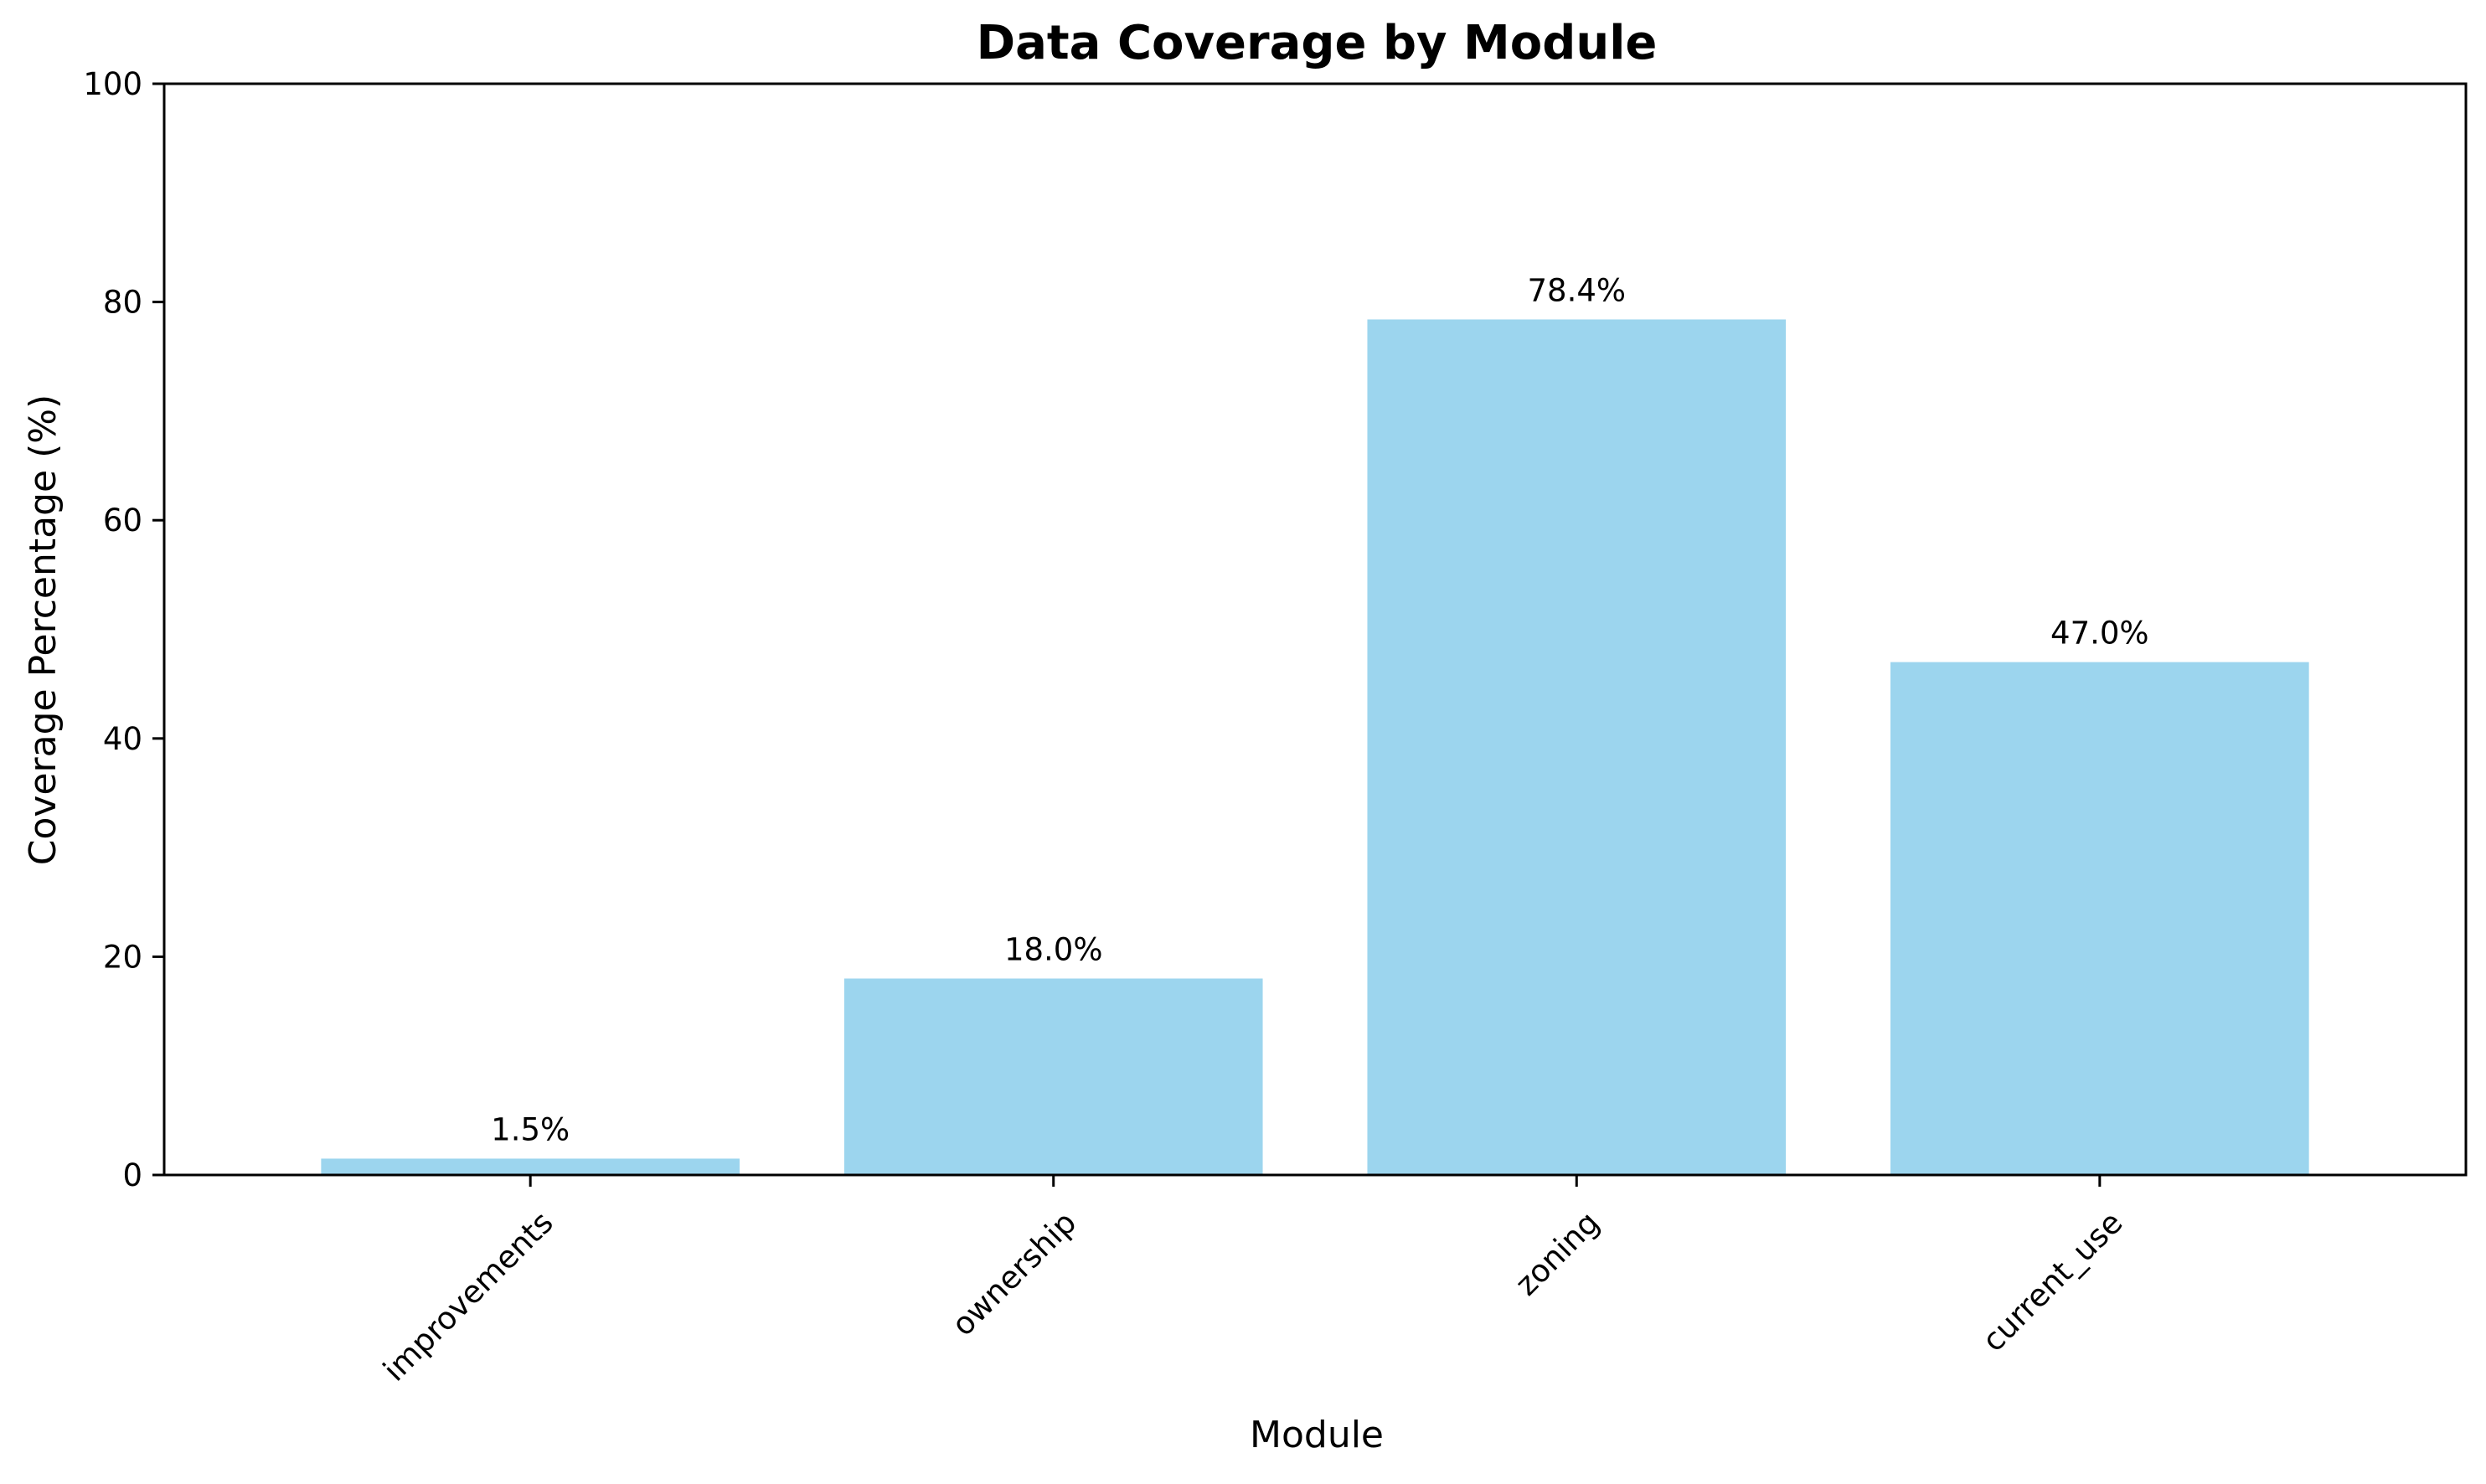 The height and width of the screenshot is (1484, 2486). What do you see at coordinates (123, 520) in the screenshot?
I see `y-tick-label: 60` at bounding box center [123, 520].